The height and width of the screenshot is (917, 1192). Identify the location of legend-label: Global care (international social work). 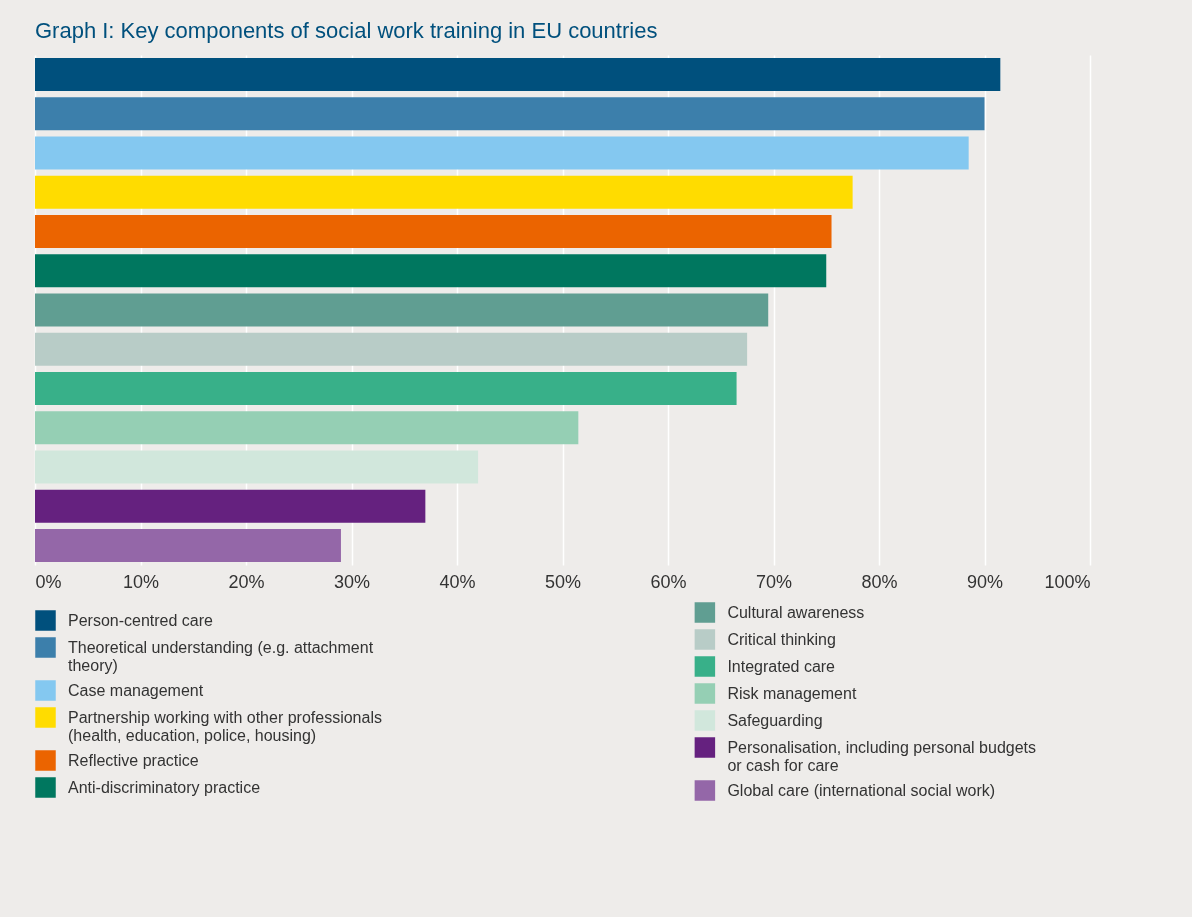
(861, 790).